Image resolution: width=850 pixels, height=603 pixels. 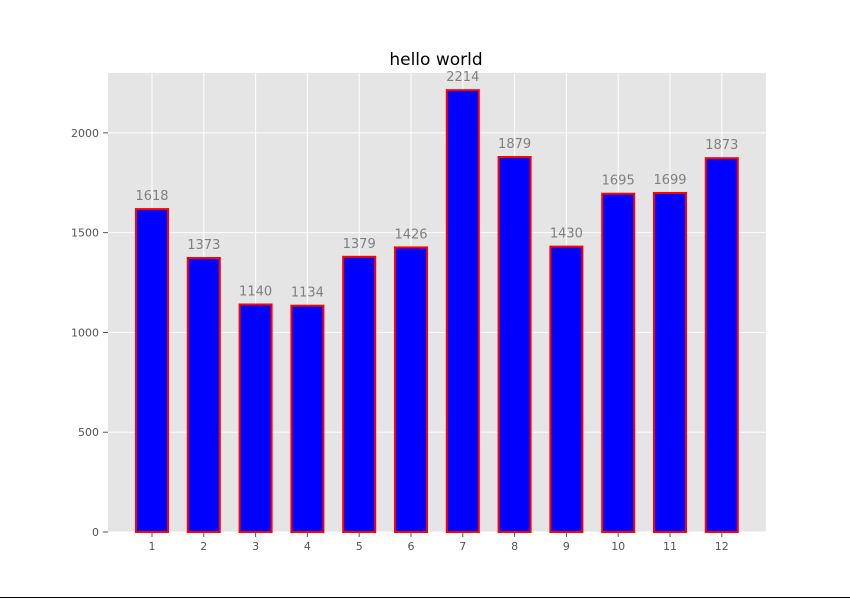 What do you see at coordinates (618, 546) in the screenshot?
I see `x-tick-label: 10` at bounding box center [618, 546].